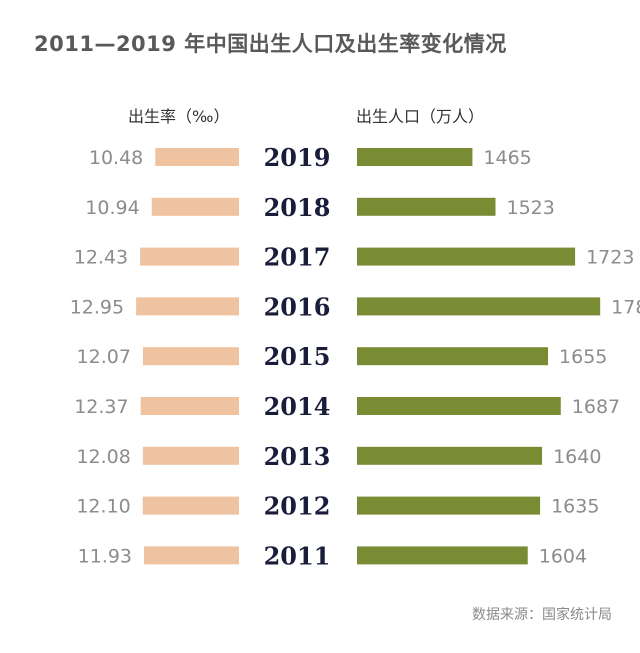 Image resolution: width=640 pixels, height=653 pixels. What do you see at coordinates (101, 258) in the screenshot?
I see `birth-rate-value-label: 12.43` at bounding box center [101, 258].